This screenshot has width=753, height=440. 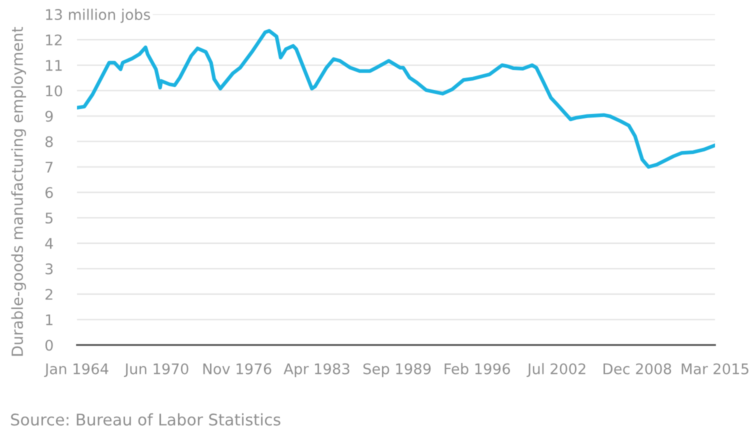 What do you see at coordinates (49, 218) in the screenshot?
I see `y-tick-label: 5` at bounding box center [49, 218].